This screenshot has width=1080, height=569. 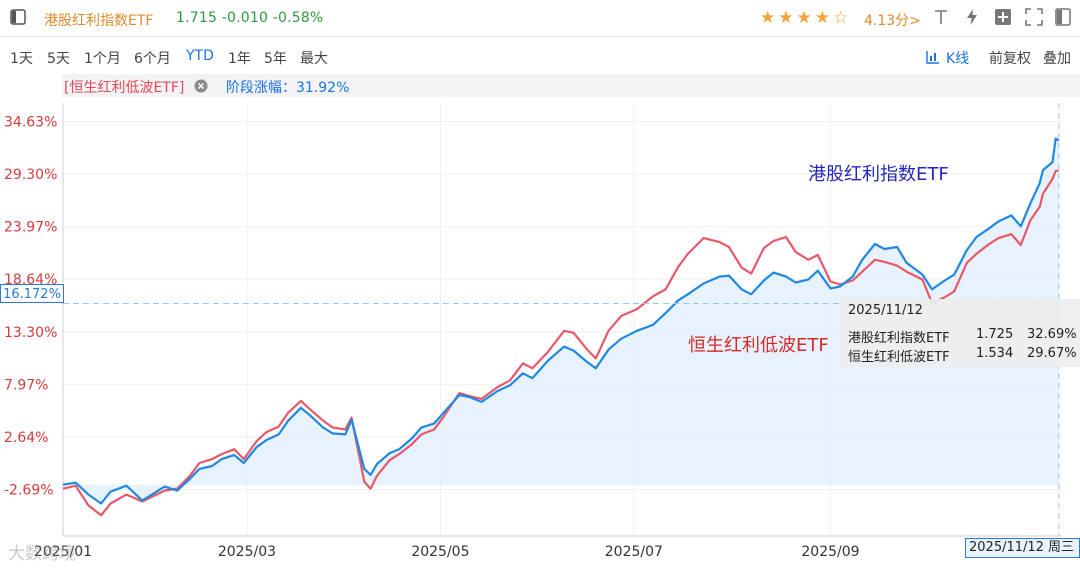 What do you see at coordinates (440, 552) in the screenshot?
I see `x-tick-label: 2025/05` at bounding box center [440, 552].